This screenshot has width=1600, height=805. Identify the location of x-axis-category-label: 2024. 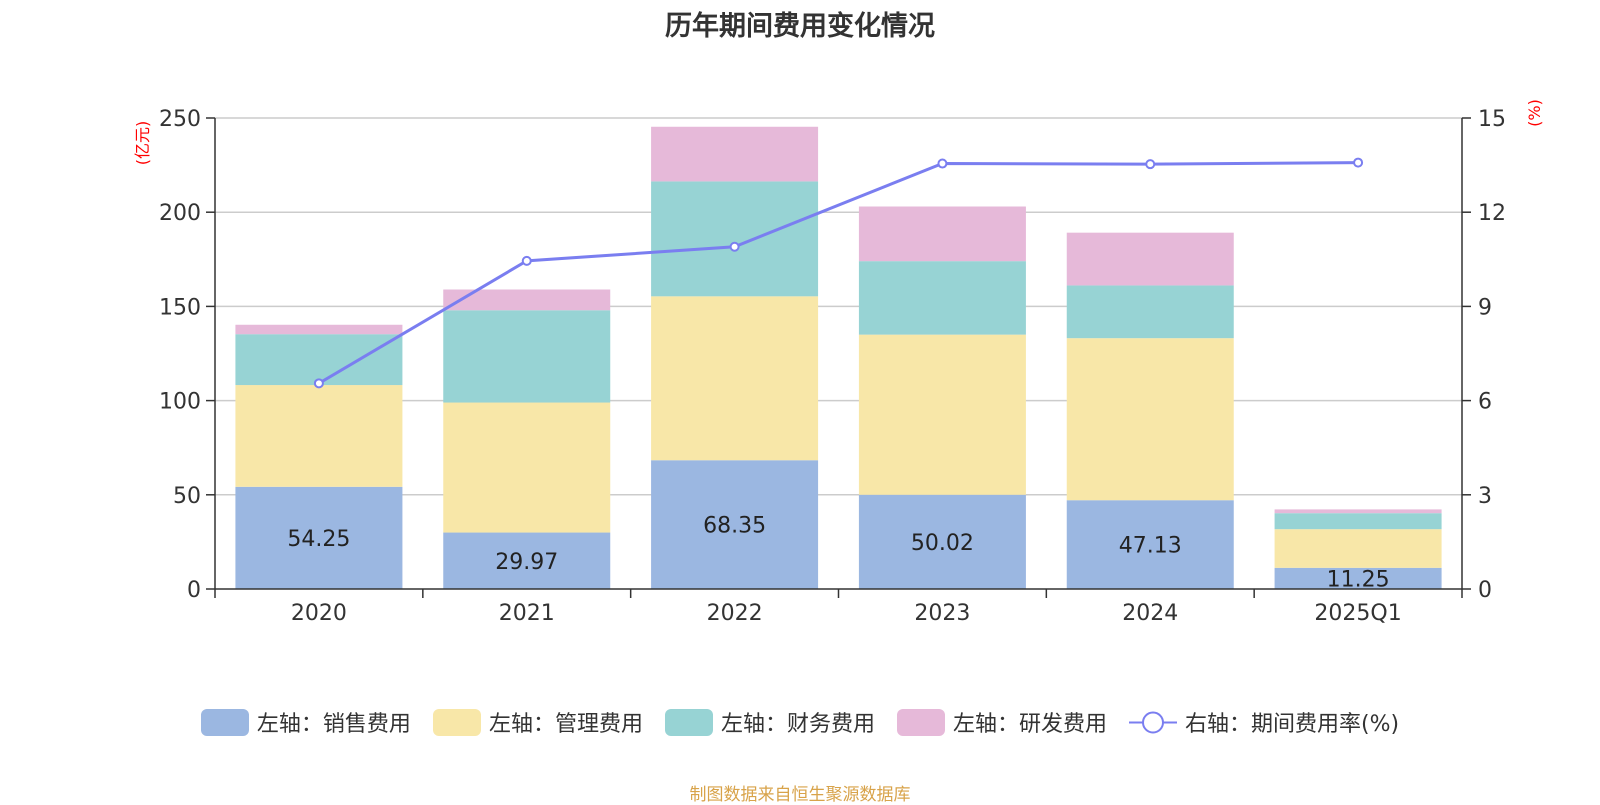
(1150, 613).